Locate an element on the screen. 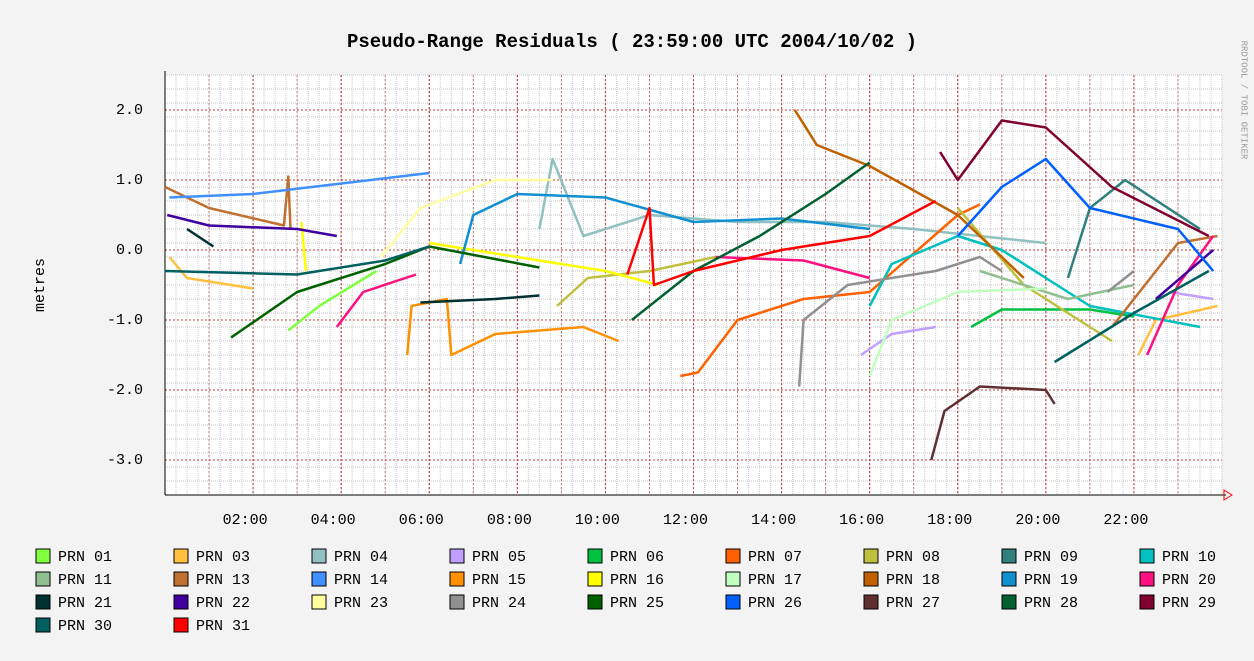  legend-label: PRN 31 is located at coordinates (223, 626).